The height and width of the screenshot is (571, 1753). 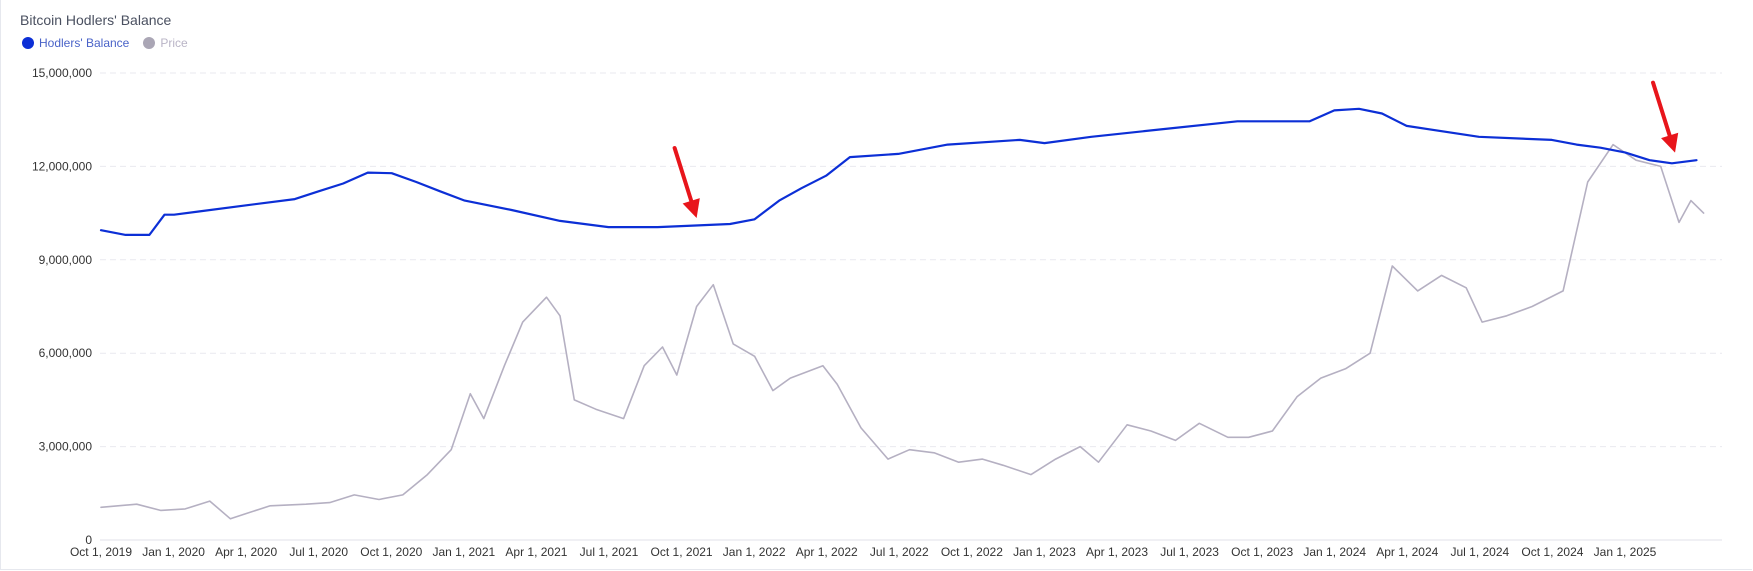 I want to click on x-tick-label: Oct 1, 2022, so click(x=972, y=552).